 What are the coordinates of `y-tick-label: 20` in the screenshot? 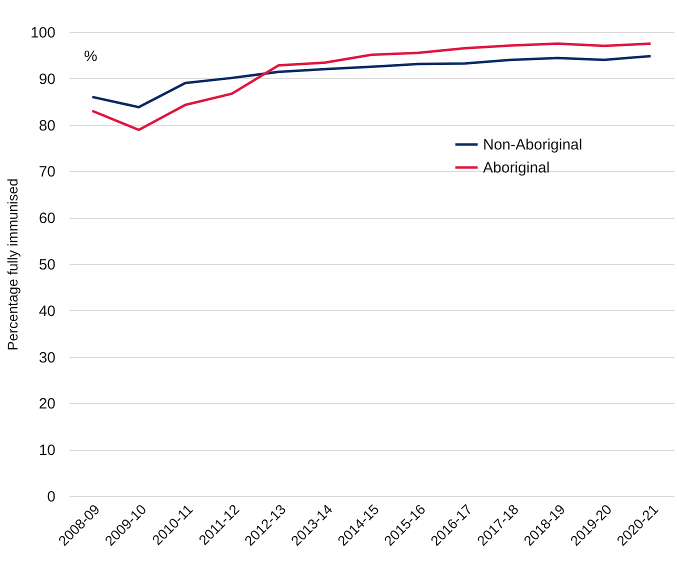 It's located at (47, 404).